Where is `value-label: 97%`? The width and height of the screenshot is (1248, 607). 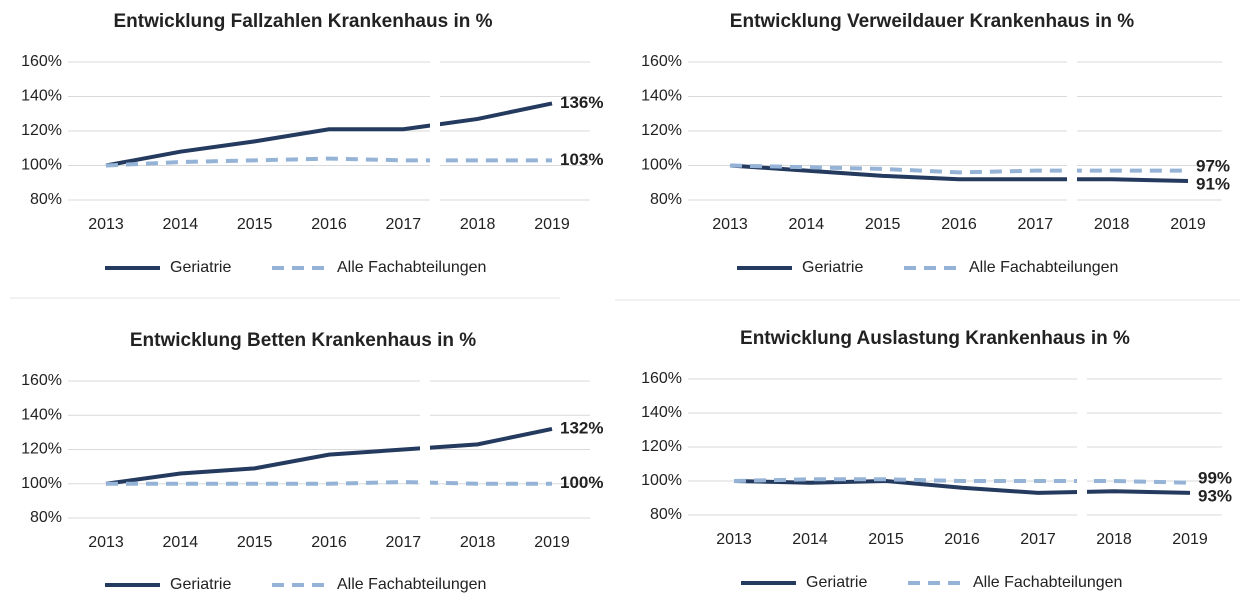 value-label: 97% is located at coordinates (1213, 165).